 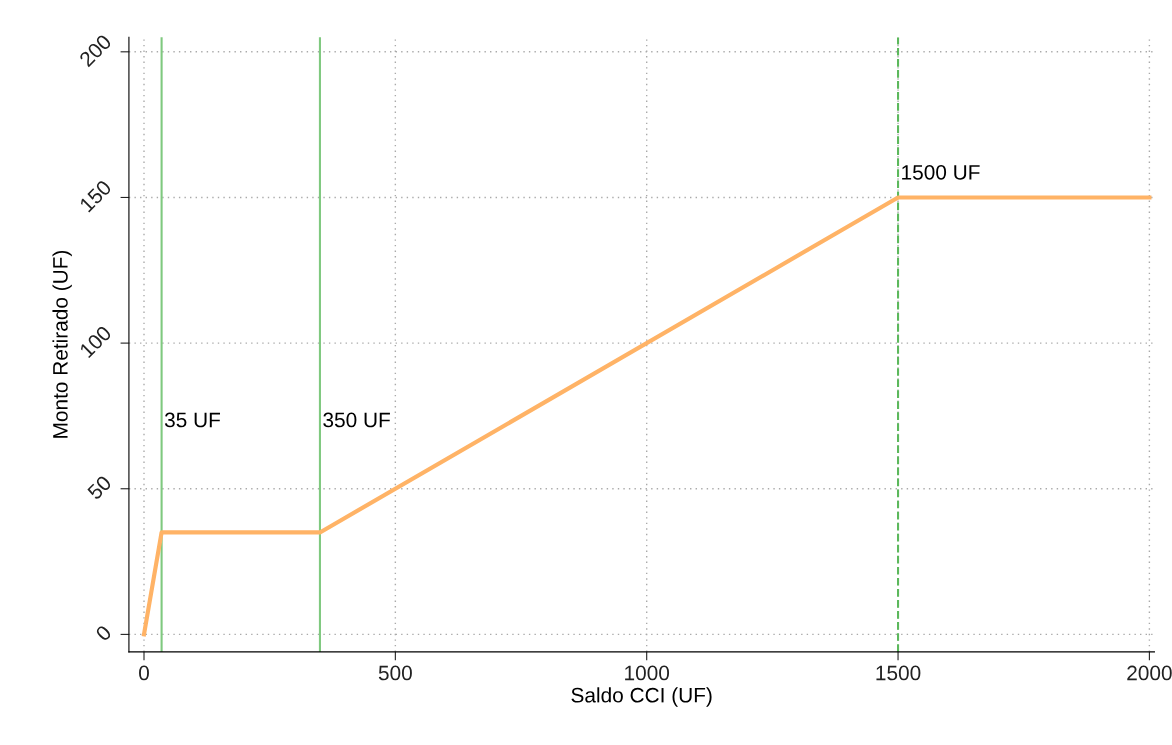 What do you see at coordinates (95, 50) in the screenshot?
I see `y-tick-label: 200` at bounding box center [95, 50].